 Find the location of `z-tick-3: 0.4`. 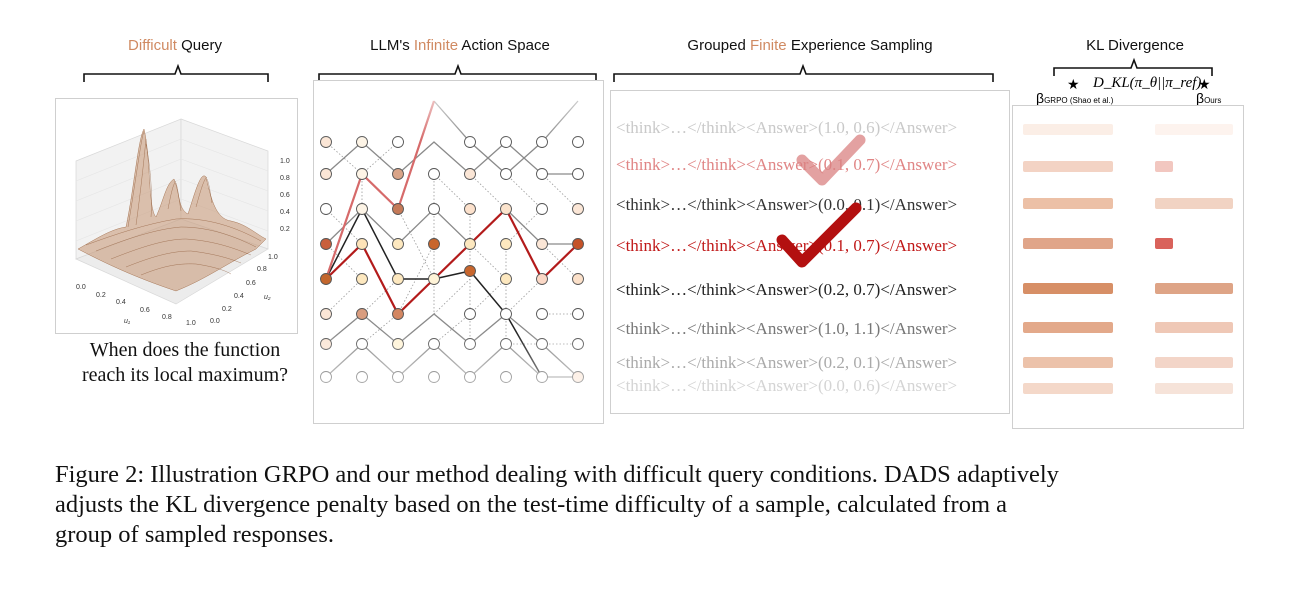

z-tick-3: 0.4 is located at coordinates (285, 212).